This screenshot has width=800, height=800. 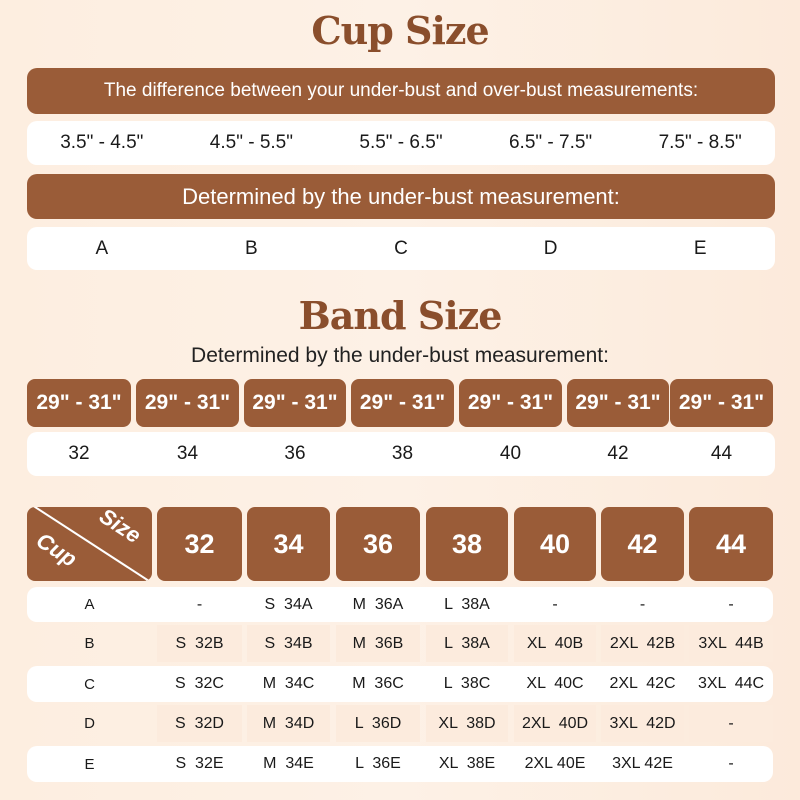 What do you see at coordinates (251, 142) in the screenshot?
I see `difference-value: 4.5" - 5.5"` at bounding box center [251, 142].